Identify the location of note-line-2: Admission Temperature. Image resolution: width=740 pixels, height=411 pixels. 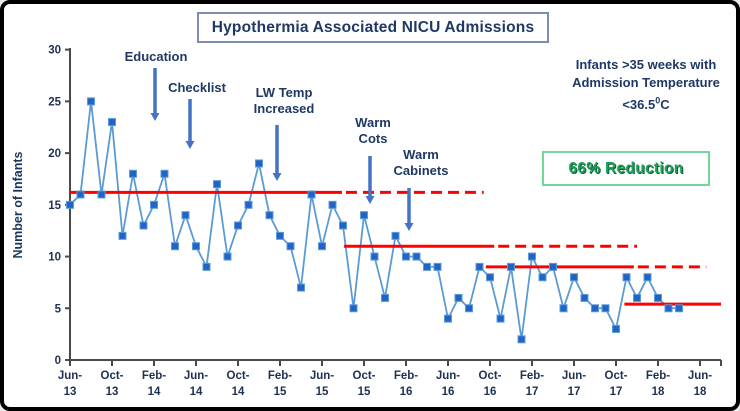
(646, 82).